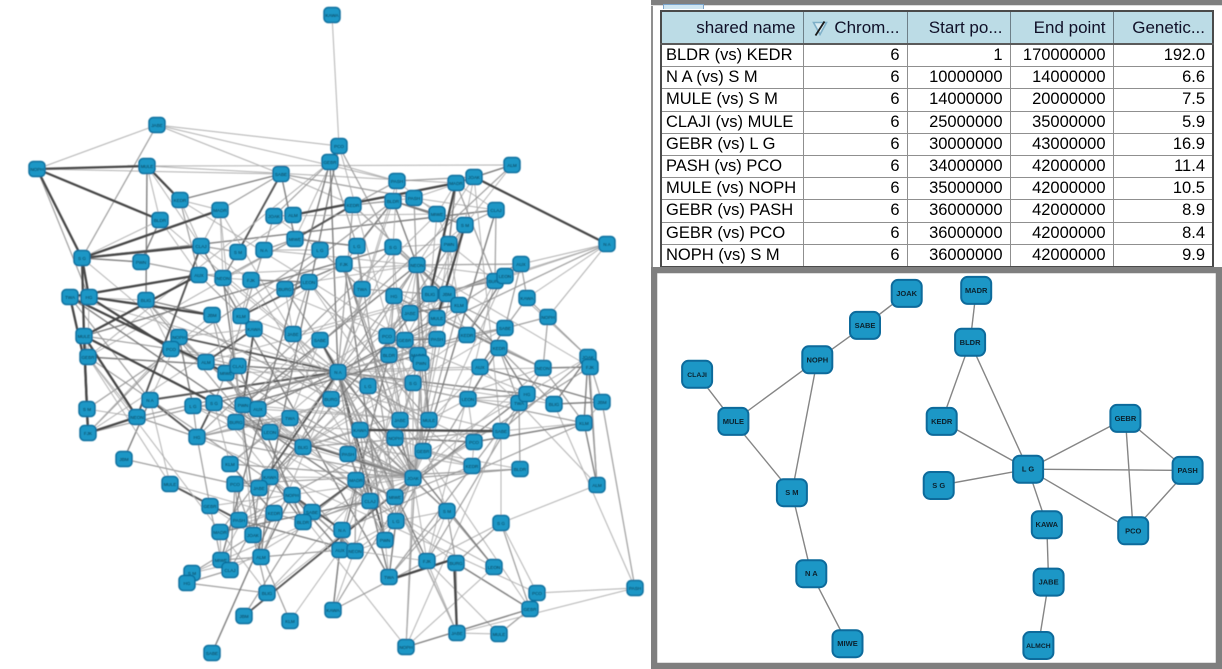  Describe the element at coordinates (141, 262) in the screenshot. I see `svg-text: PWN` at that location.